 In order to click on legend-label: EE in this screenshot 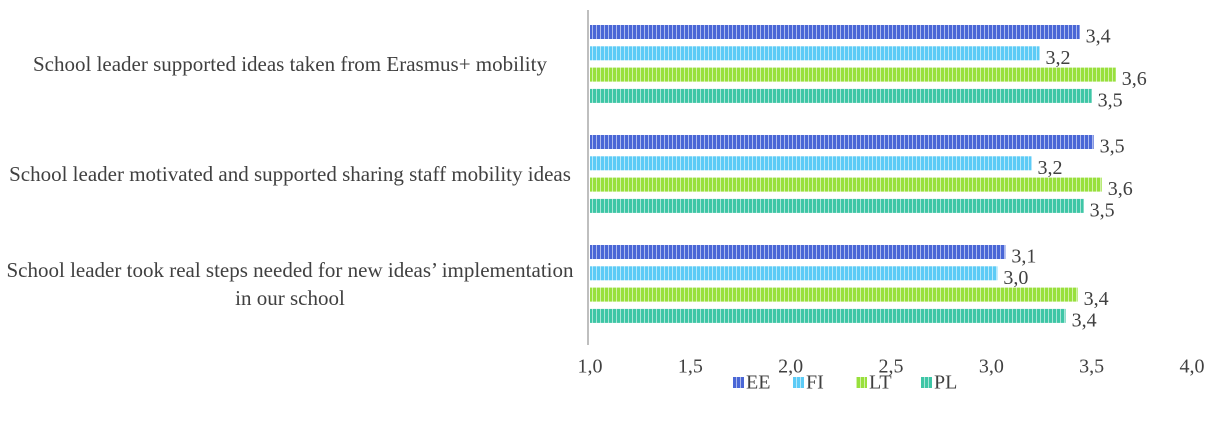, I will do `click(758, 383)`.